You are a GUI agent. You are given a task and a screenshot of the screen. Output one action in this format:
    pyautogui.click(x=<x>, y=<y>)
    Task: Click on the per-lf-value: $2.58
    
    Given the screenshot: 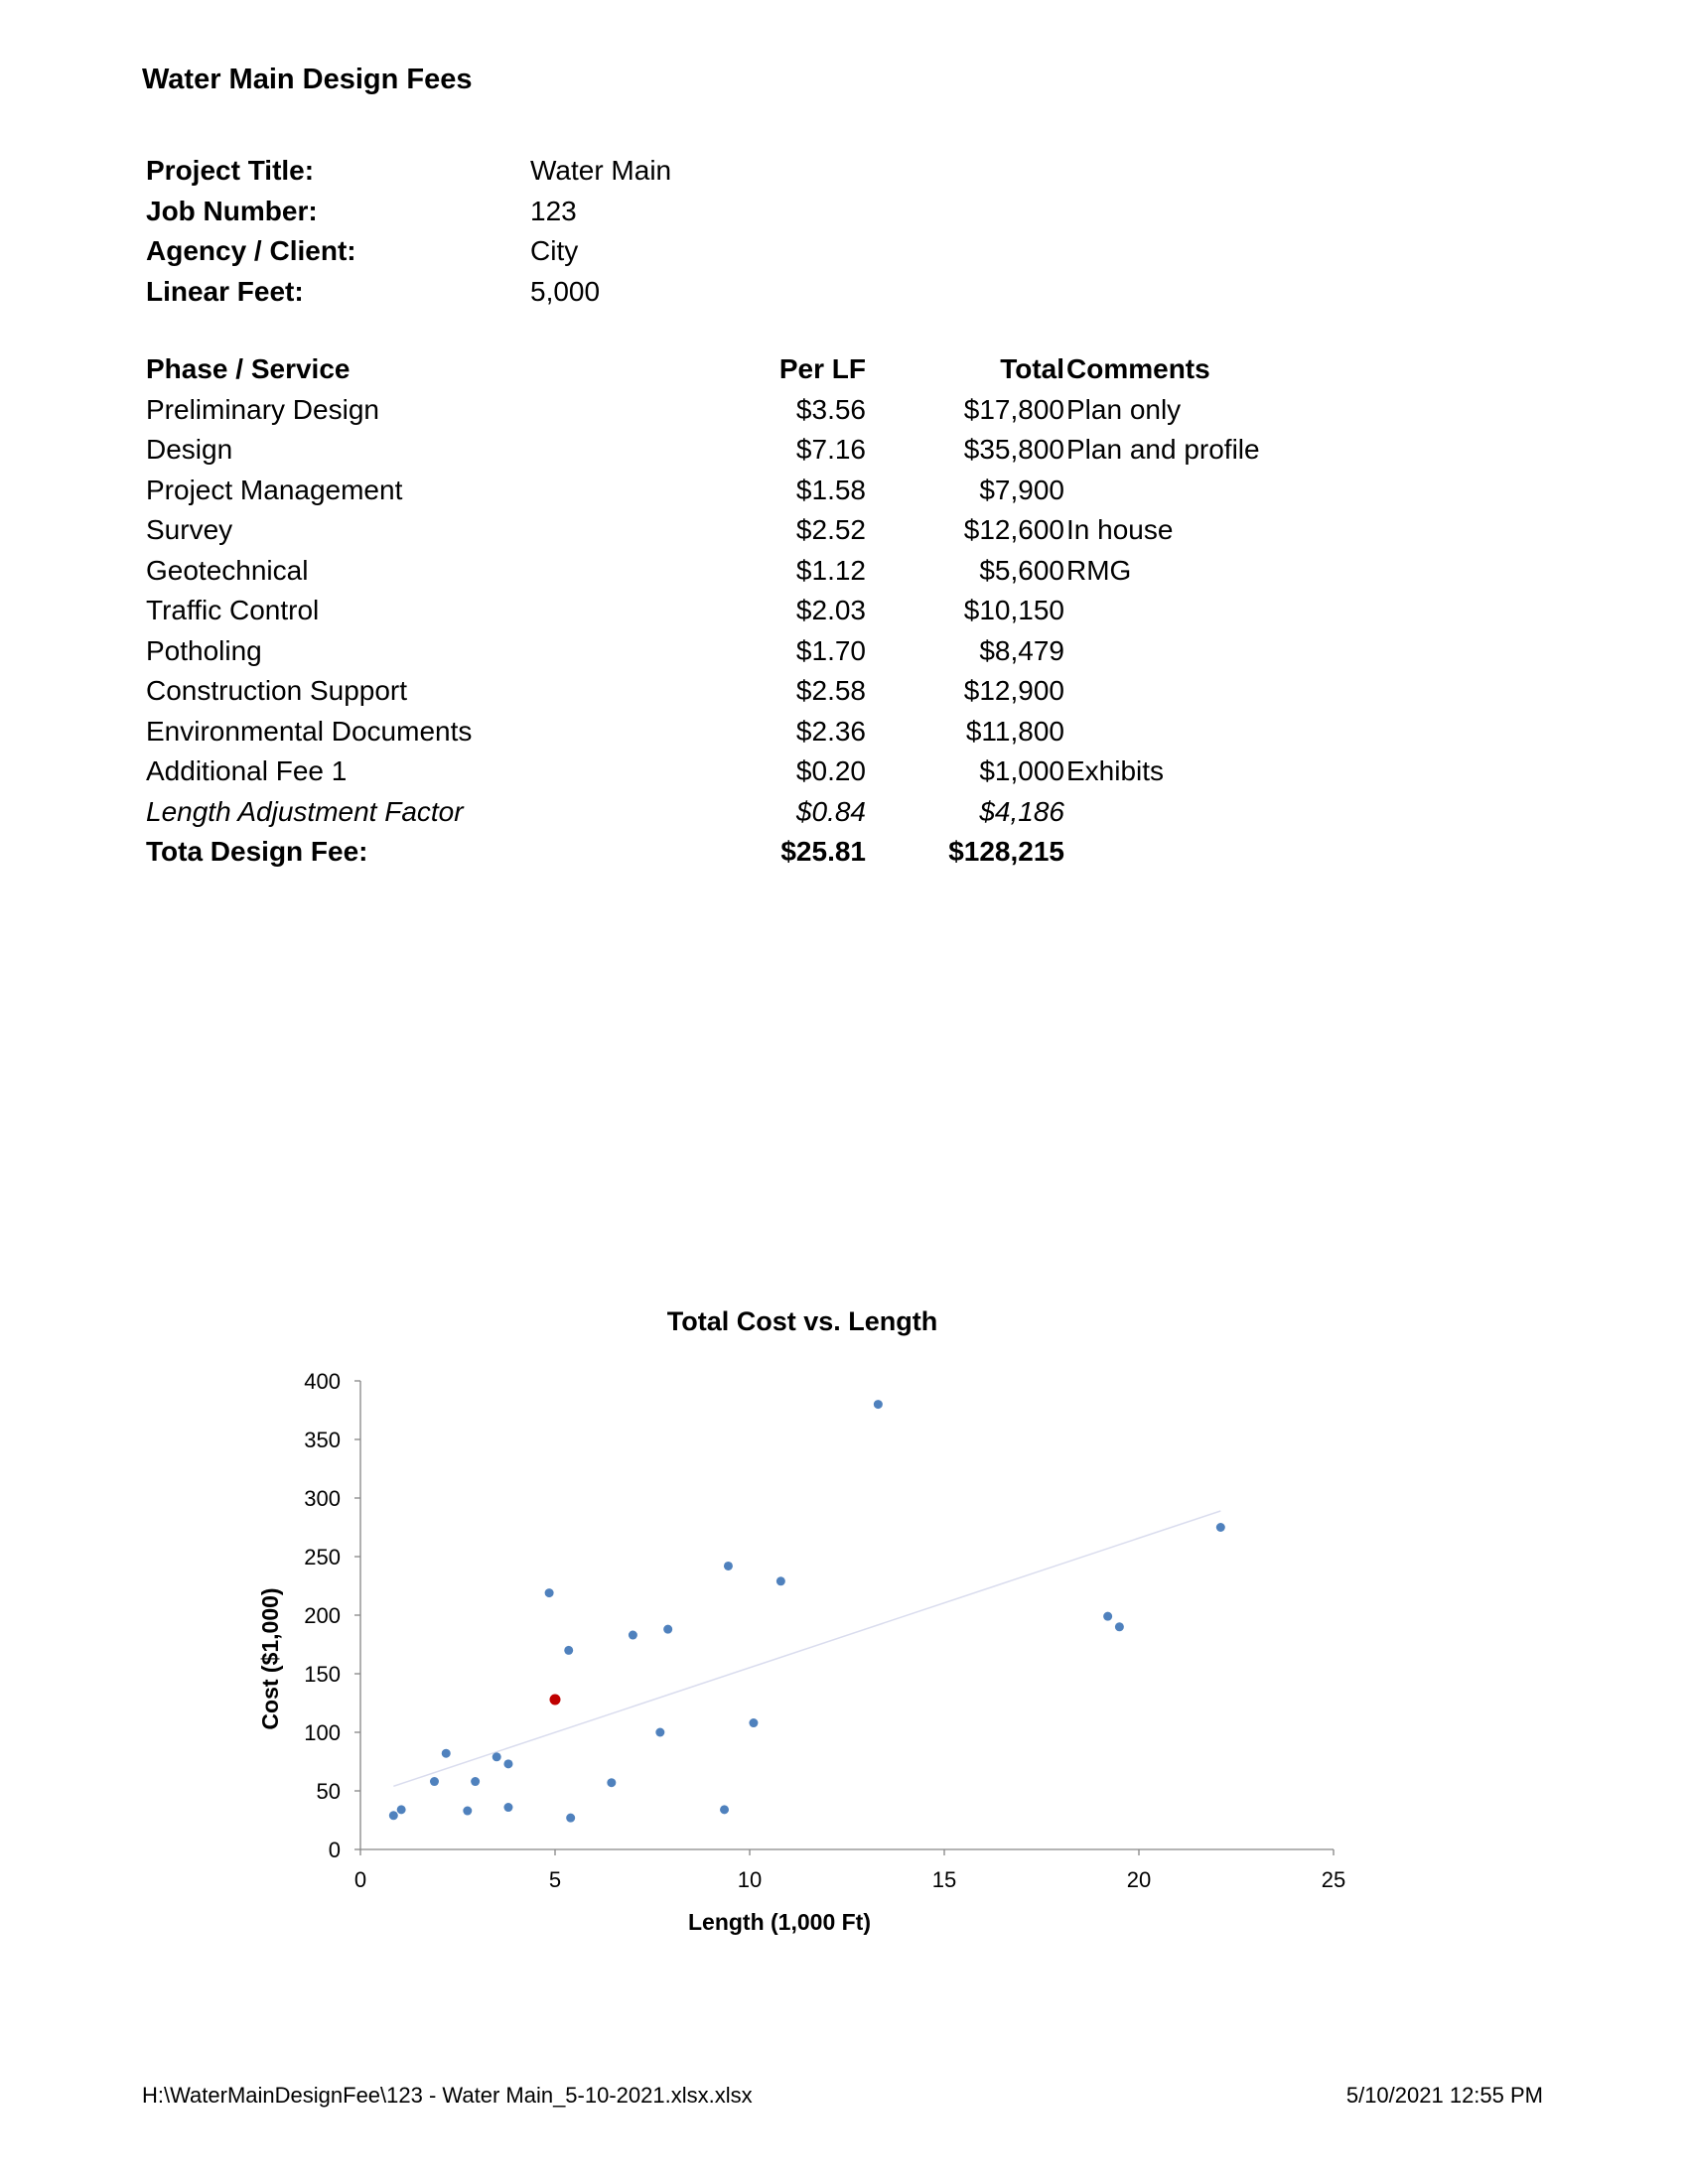 What is the action you would take?
    pyautogui.click(x=830, y=690)
    